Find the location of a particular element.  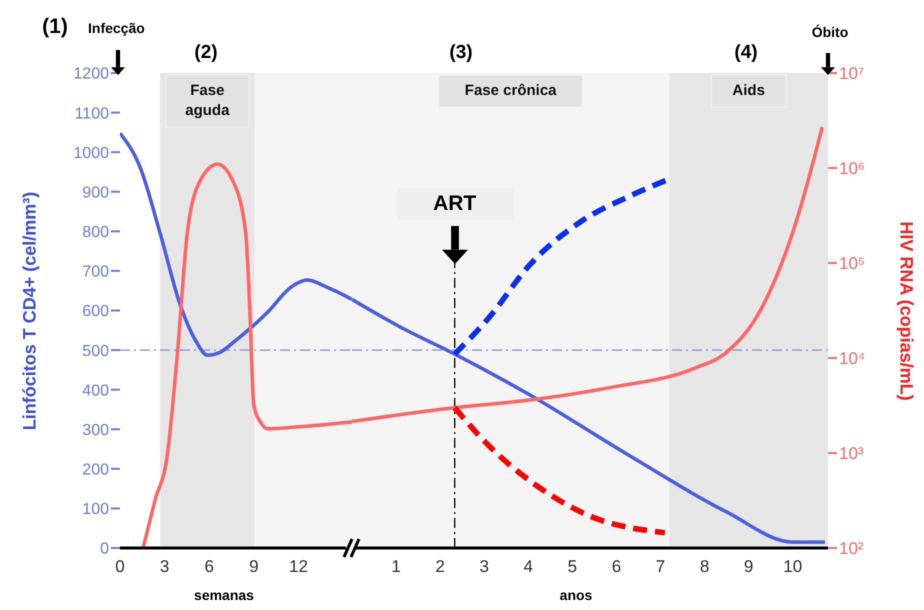

text: Óbito is located at coordinates (830, 32).